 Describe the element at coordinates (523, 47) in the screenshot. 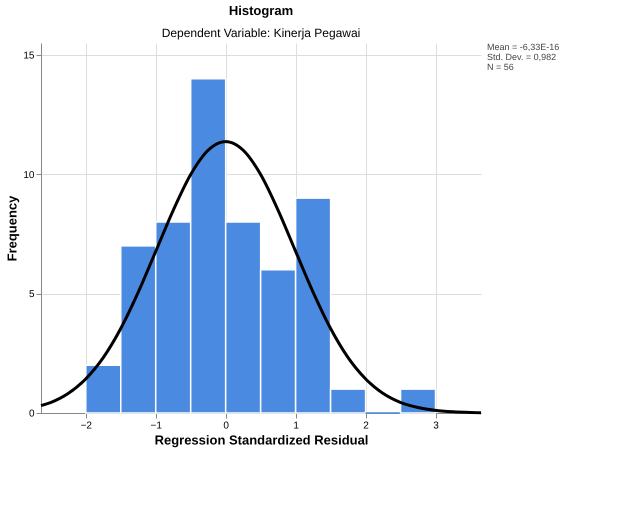

I see `text: Mean = -6,33E-16` at that location.